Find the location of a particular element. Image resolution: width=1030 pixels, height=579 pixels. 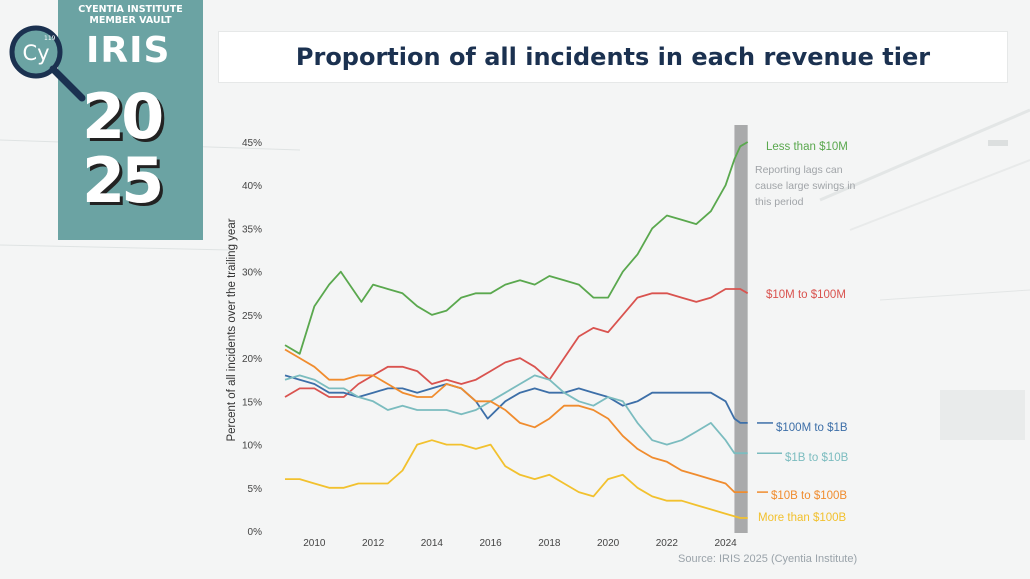

logo-line1: CYENTIA INSTITUTE is located at coordinates (130, 9).